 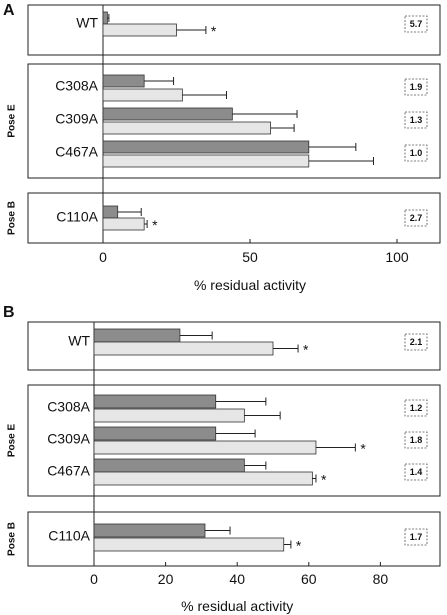 I want to click on panel-b-ratio-value: 1.8, so click(x=416, y=440).